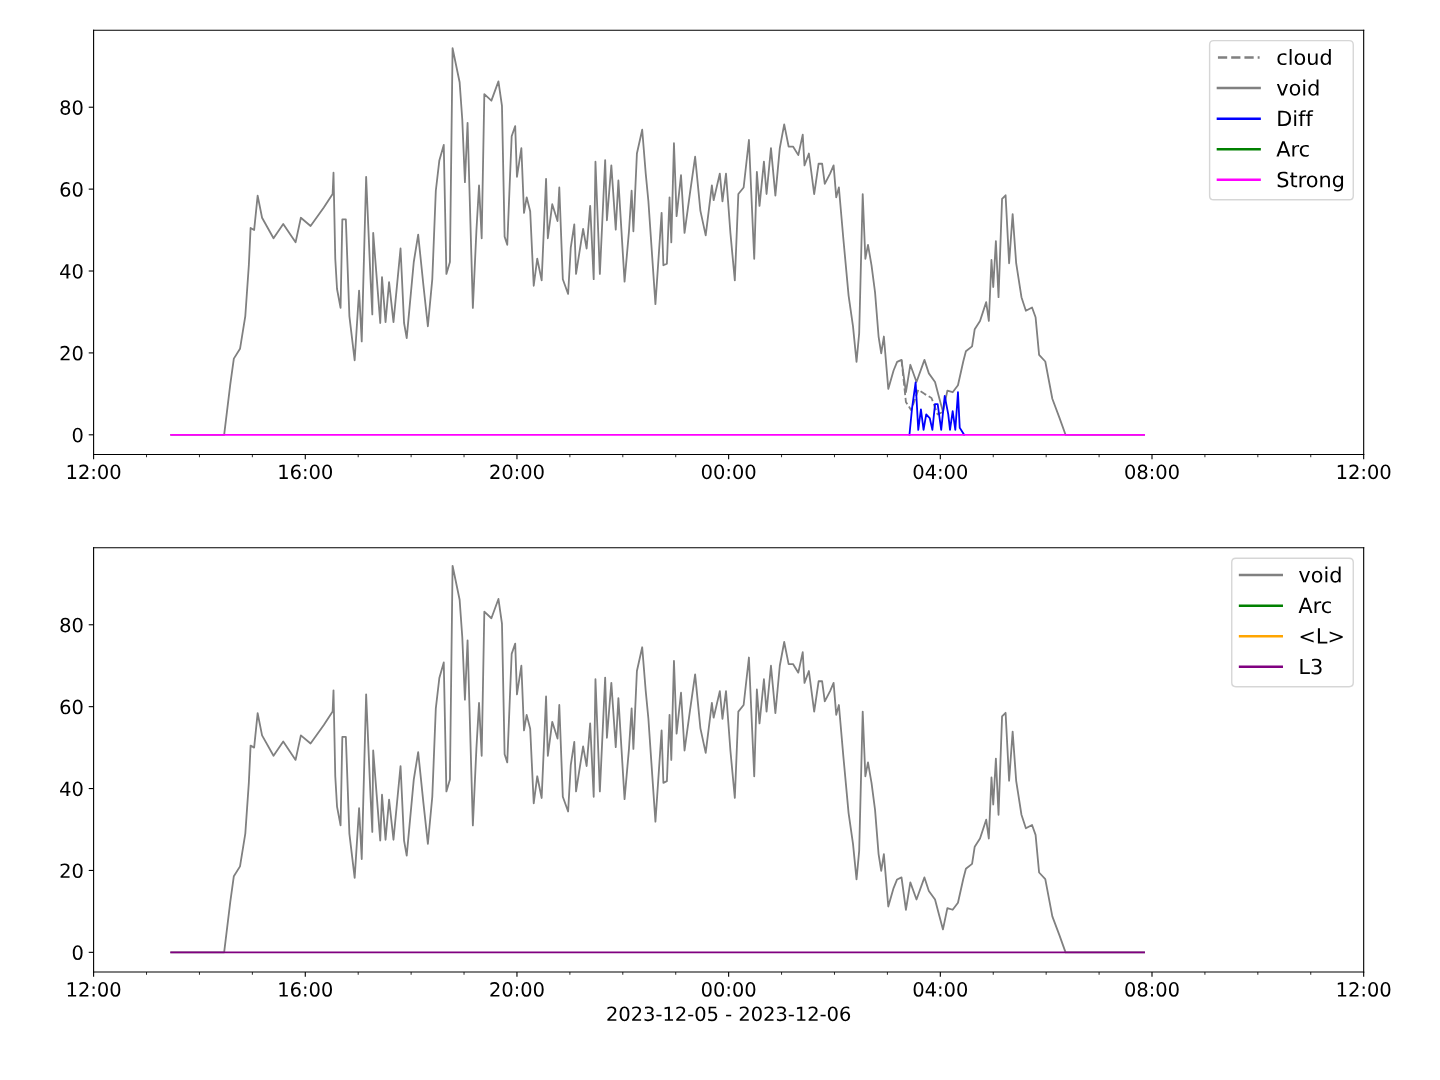 The image size is (1440, 1080). I want to click on legend-label: cloud, so click(1304, 57).